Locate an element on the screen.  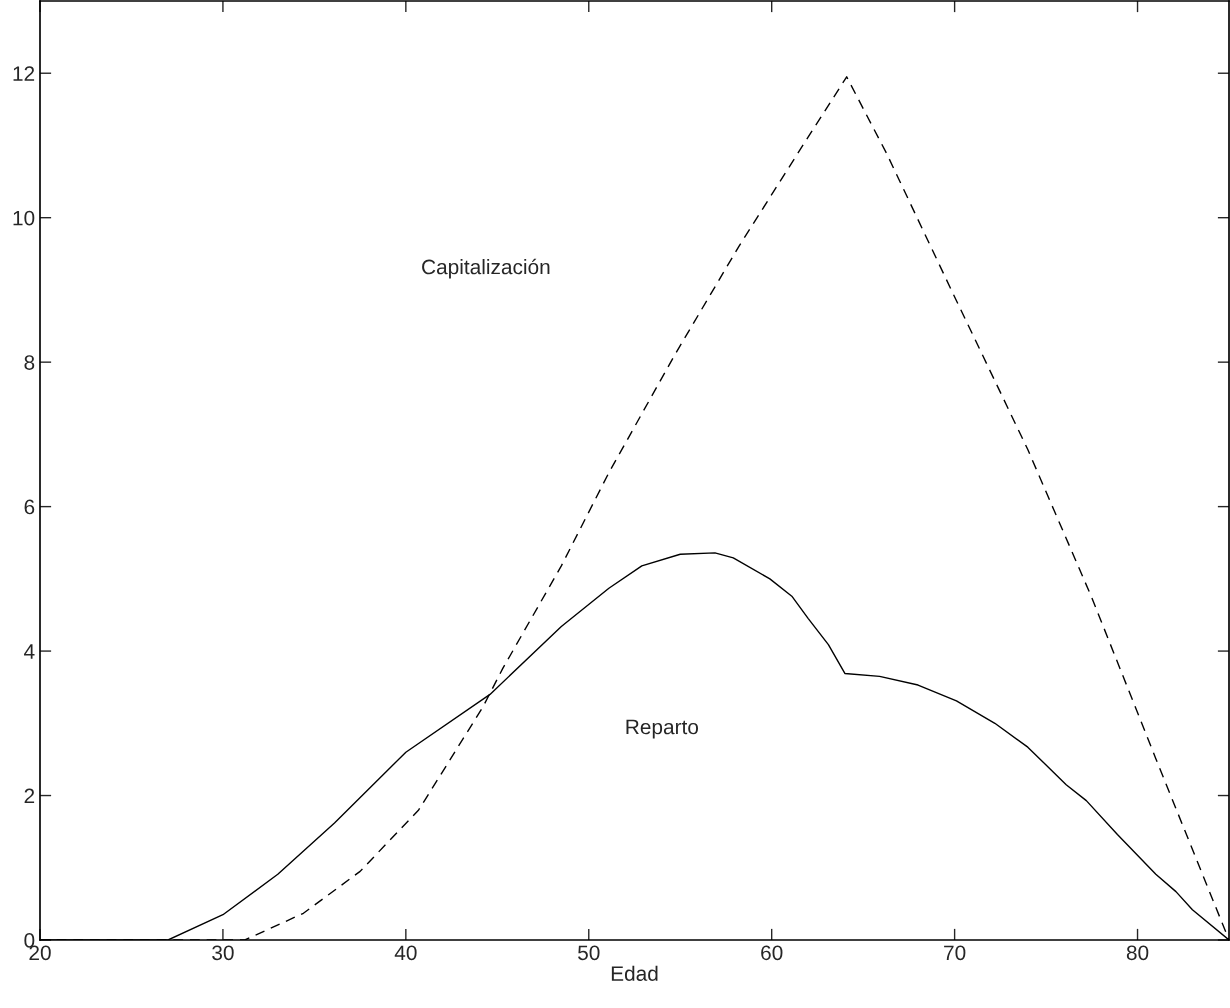
x-tick-label: 80 is located at coordinates (1137, 953).